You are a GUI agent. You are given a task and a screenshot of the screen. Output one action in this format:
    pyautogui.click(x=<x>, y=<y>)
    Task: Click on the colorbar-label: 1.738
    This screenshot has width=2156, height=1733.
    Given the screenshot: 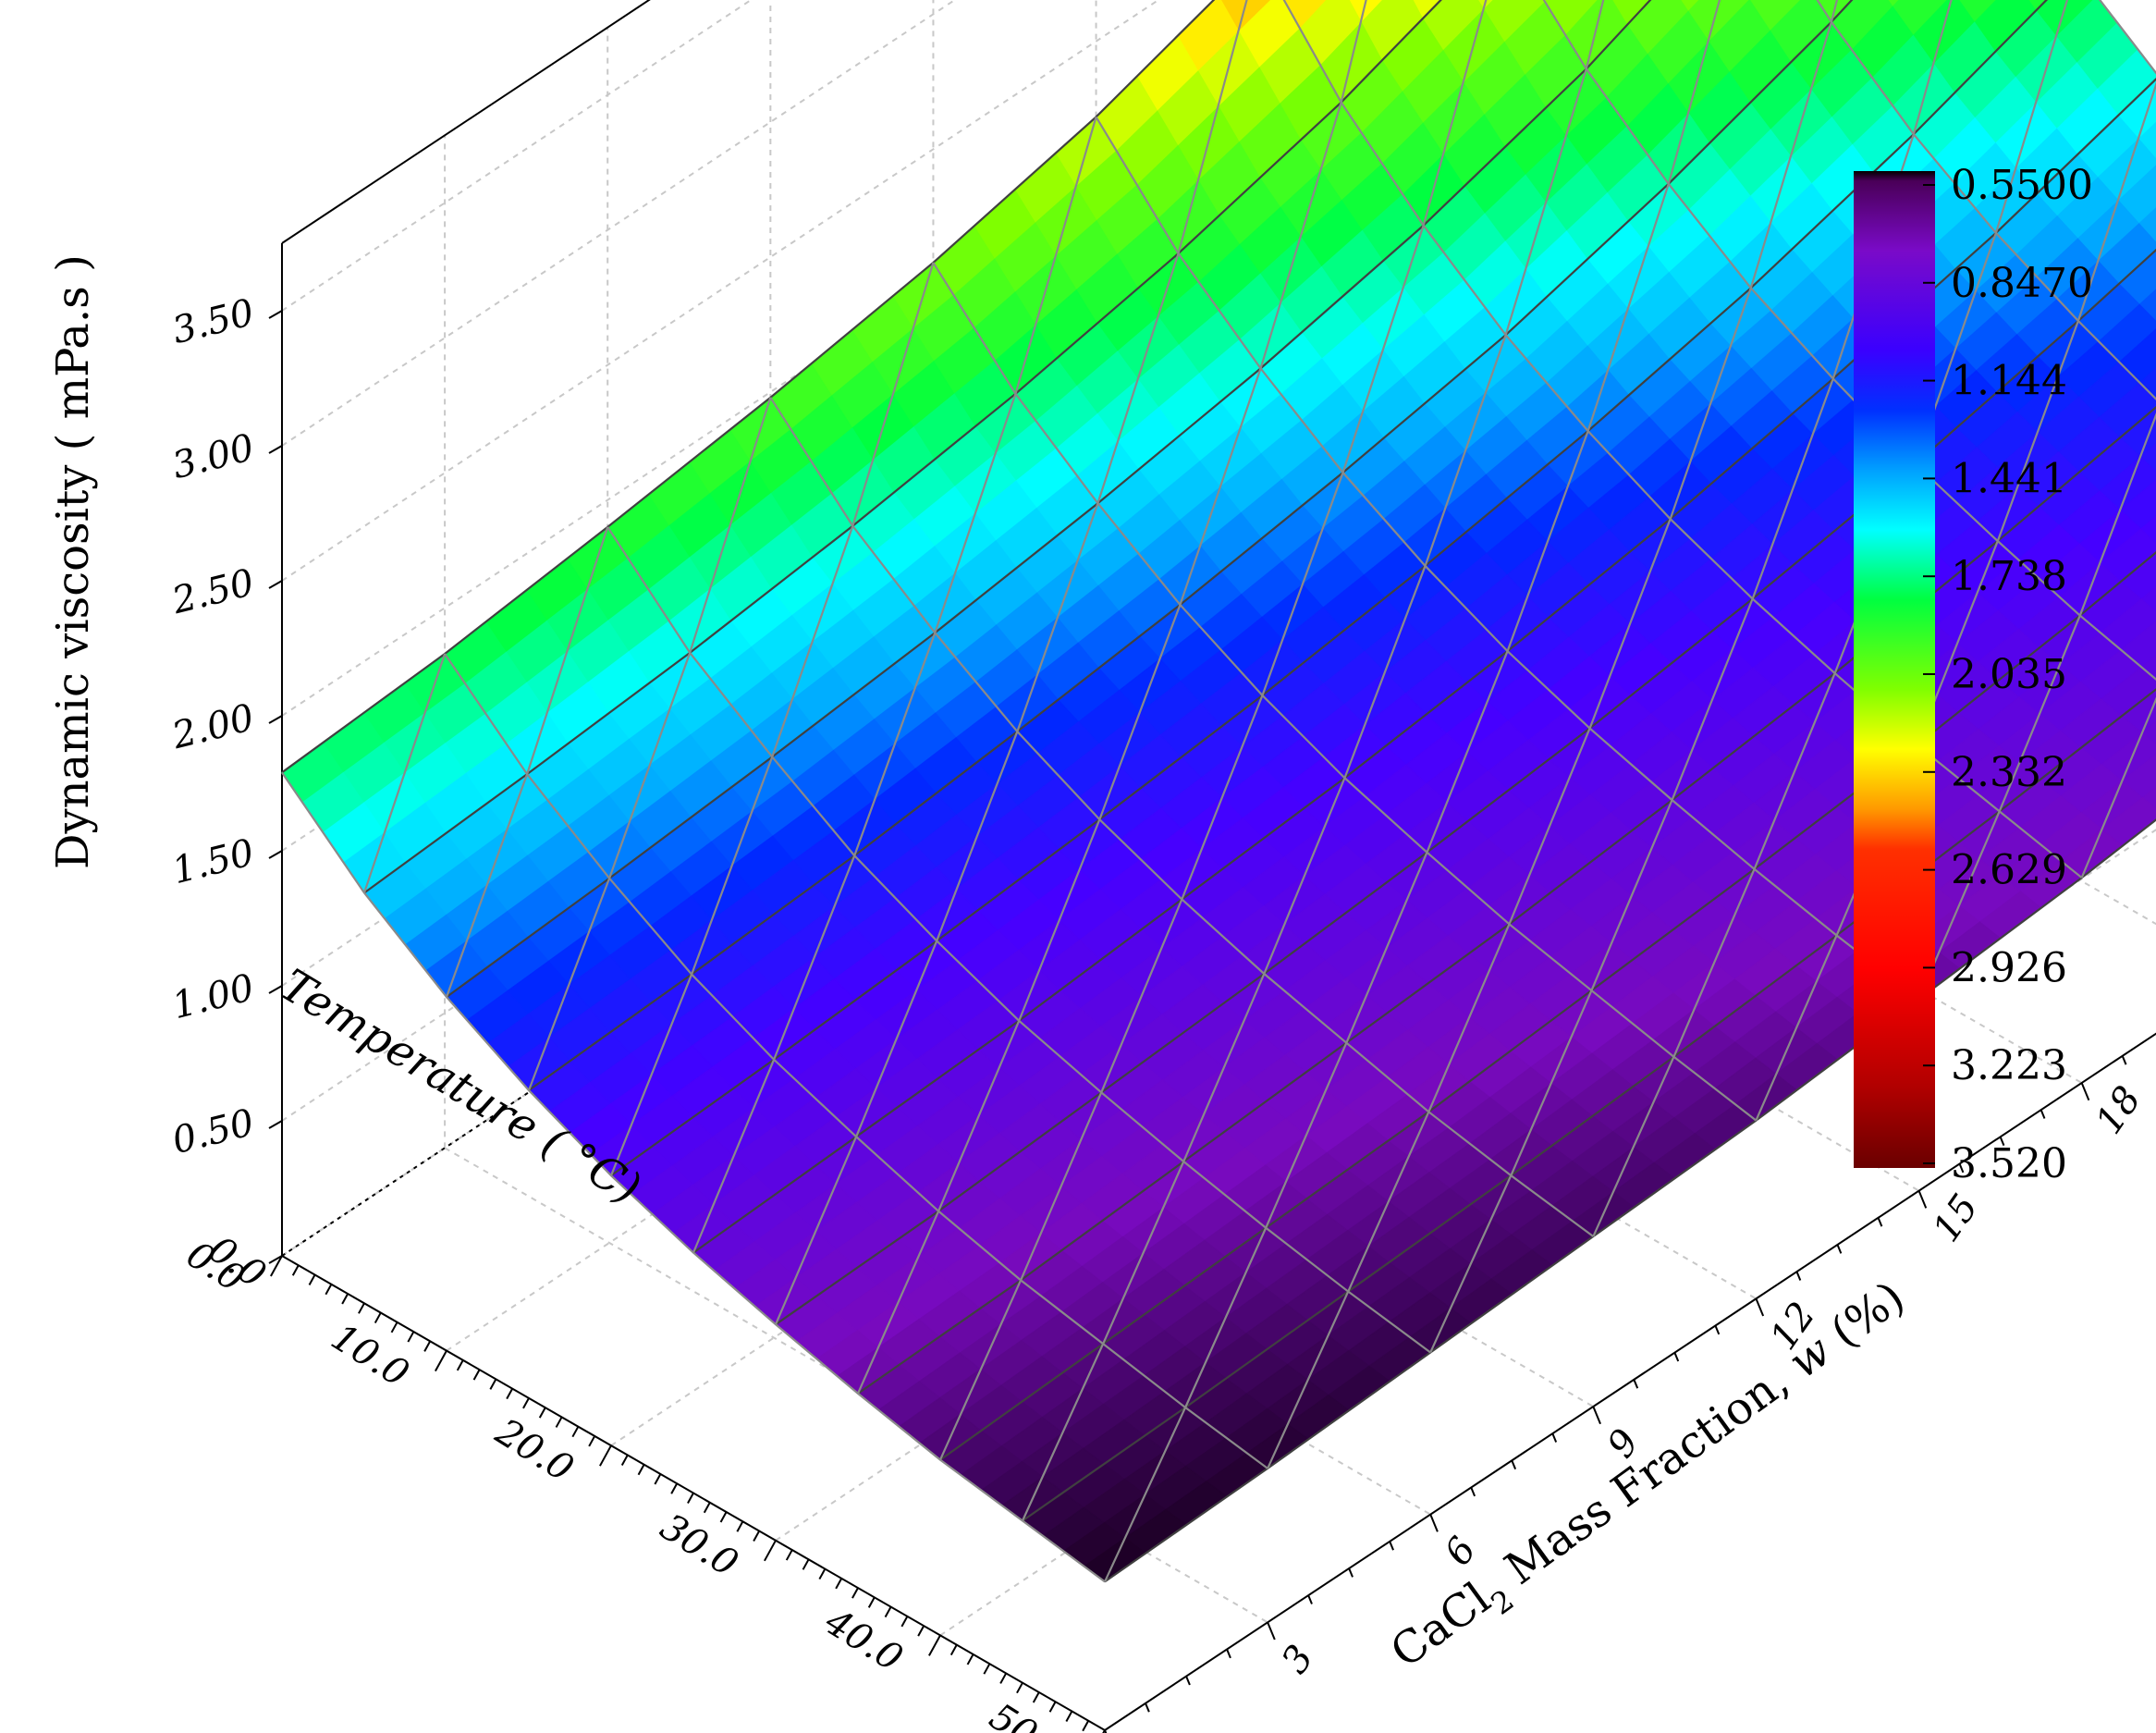 What is the action you would take?
    pyautogui.click(x=2009, y=577)
    